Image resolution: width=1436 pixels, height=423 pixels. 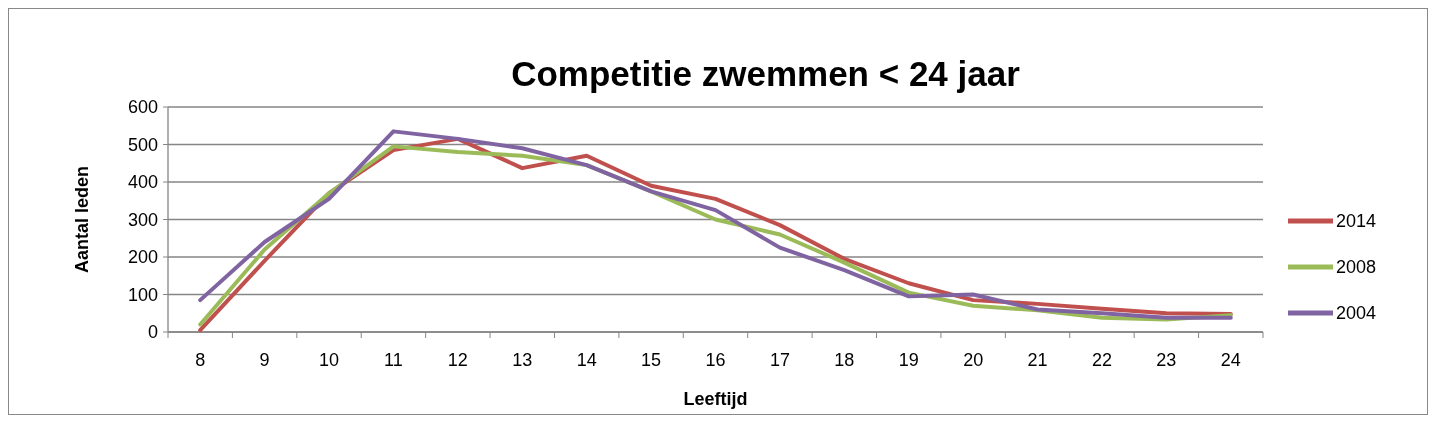 What do you see at coordinates (457, 360) in the screenshot?
I see `x-tick-label: 12` at bounding box center [457, 360].